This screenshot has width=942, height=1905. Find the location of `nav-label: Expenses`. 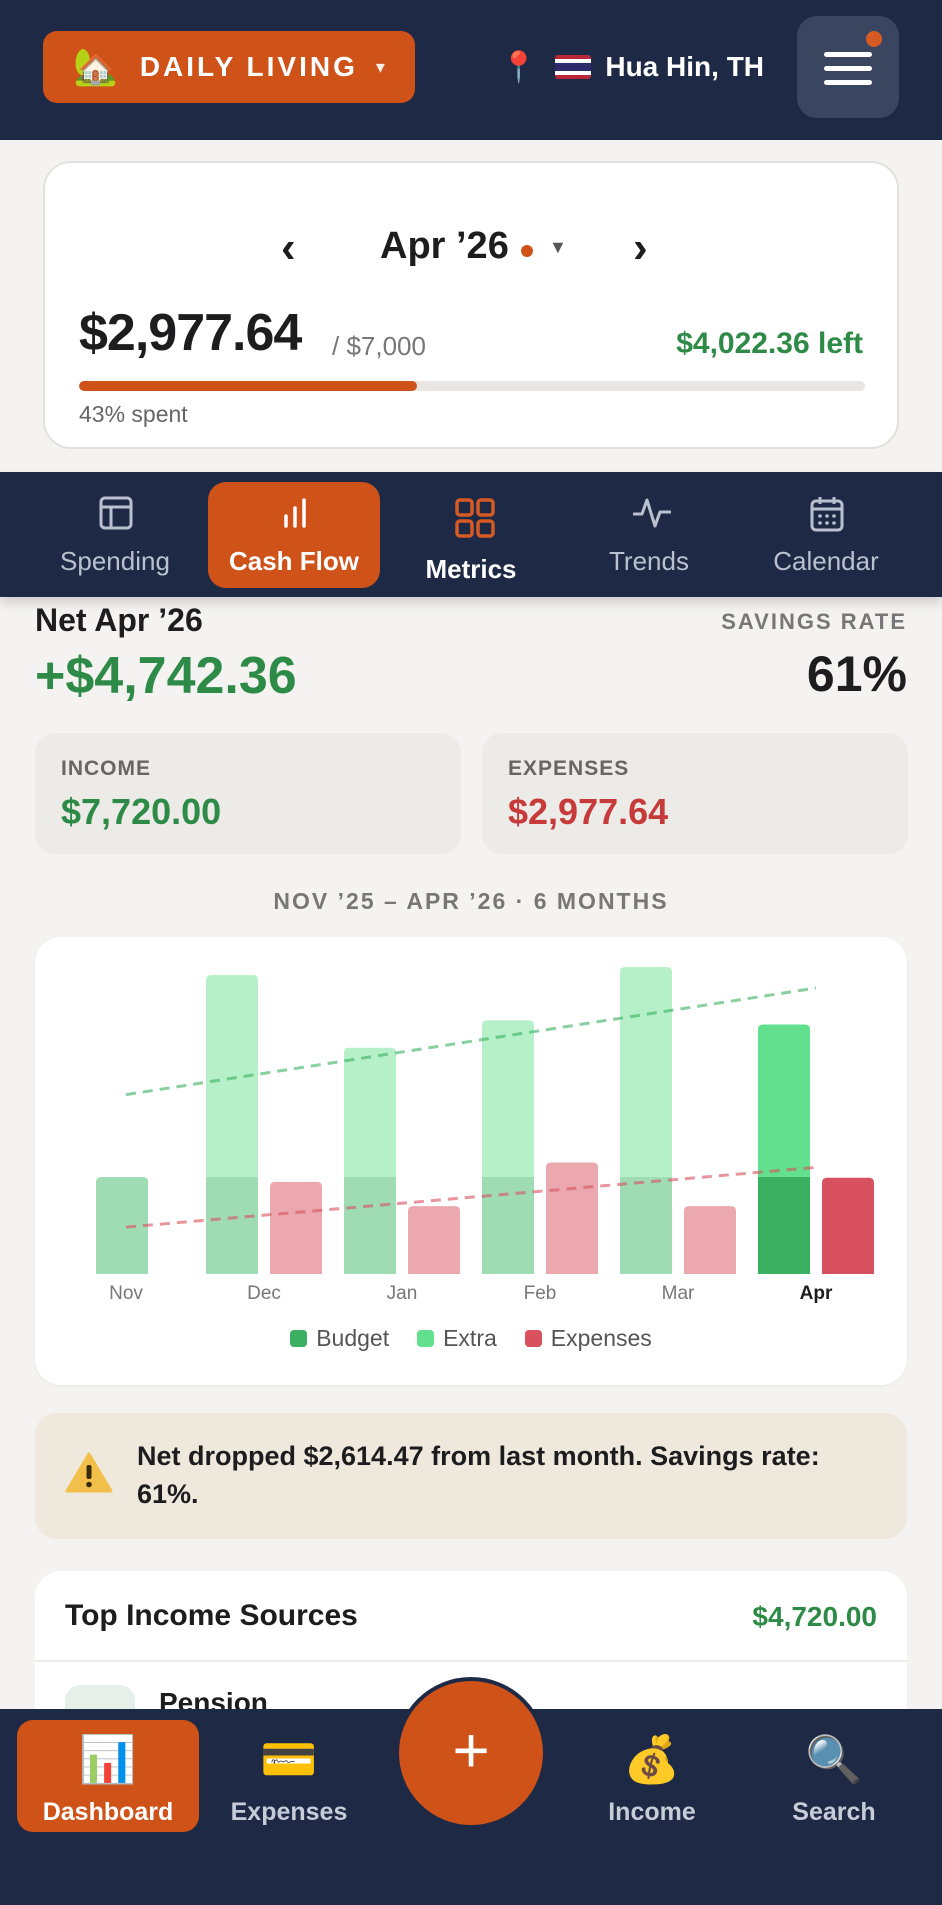

nav-label: Expenses is located at coordinates (289, 1812).